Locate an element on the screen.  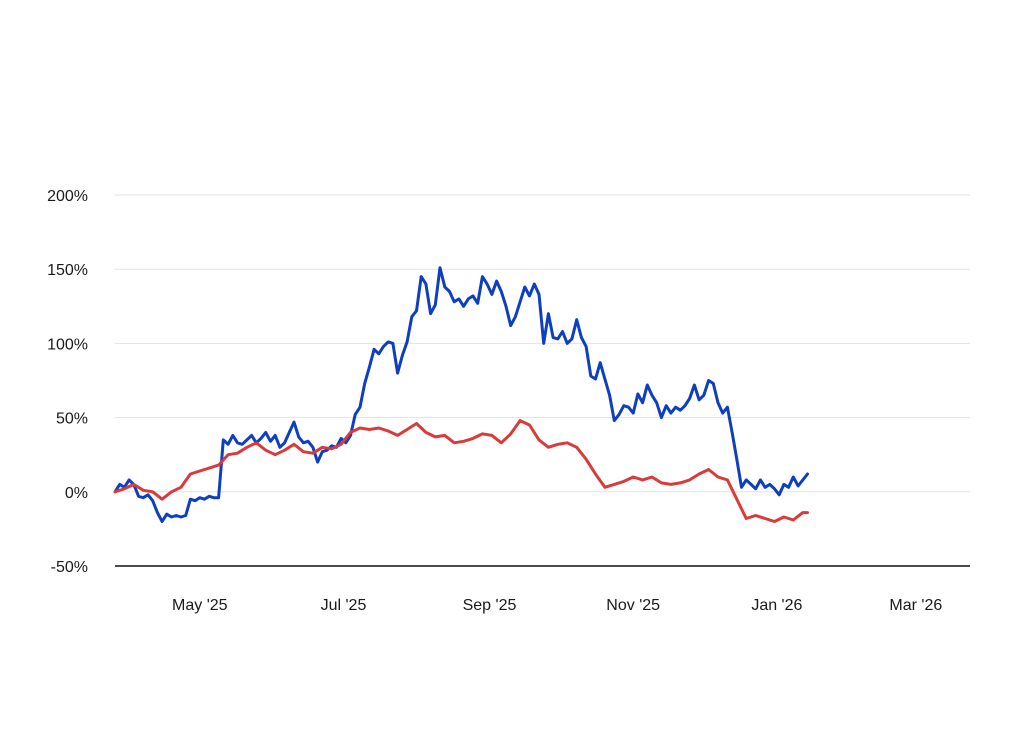
x-tick-label: May '25 is located at coordinates (200, 605).